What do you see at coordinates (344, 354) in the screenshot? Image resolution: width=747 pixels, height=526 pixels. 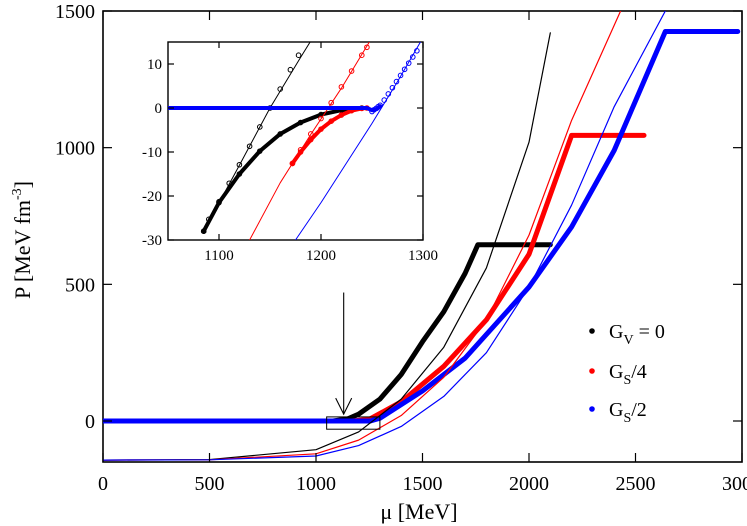 I see `arrow-annotation` at bounding box center [344, 354].